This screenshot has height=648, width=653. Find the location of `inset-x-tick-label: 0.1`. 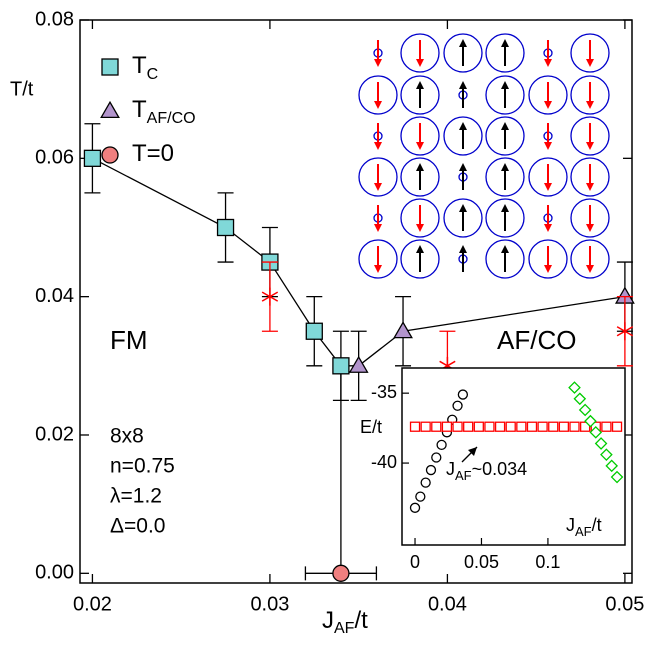

inset-x-tick-label: 0.1 is located at coordinates (547, 562).